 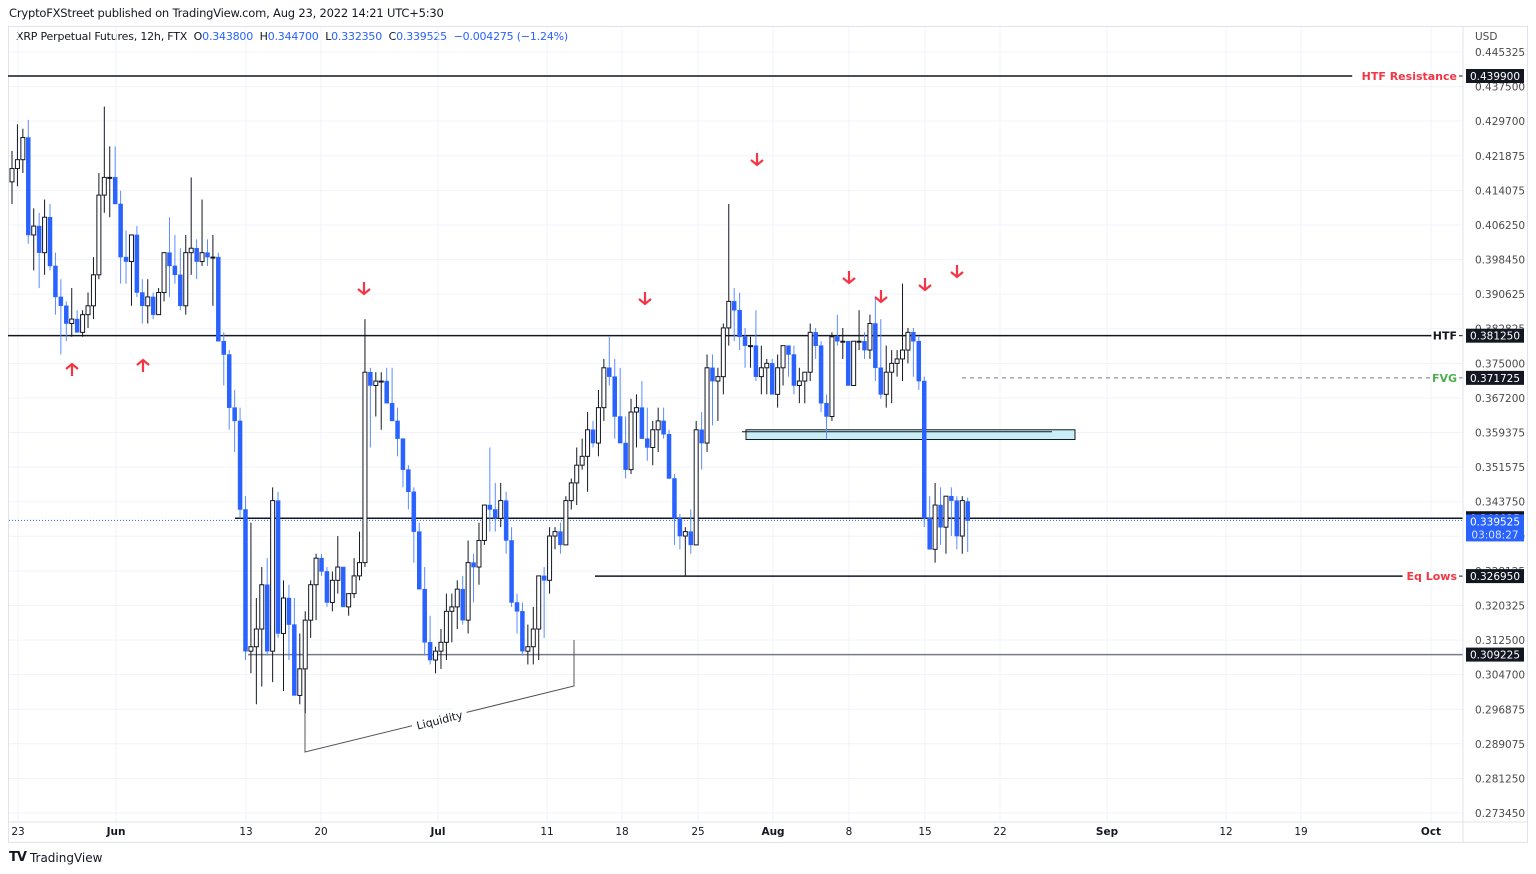 I want to click on liquidity-label: Liquidity, so click(x=439, y=720).